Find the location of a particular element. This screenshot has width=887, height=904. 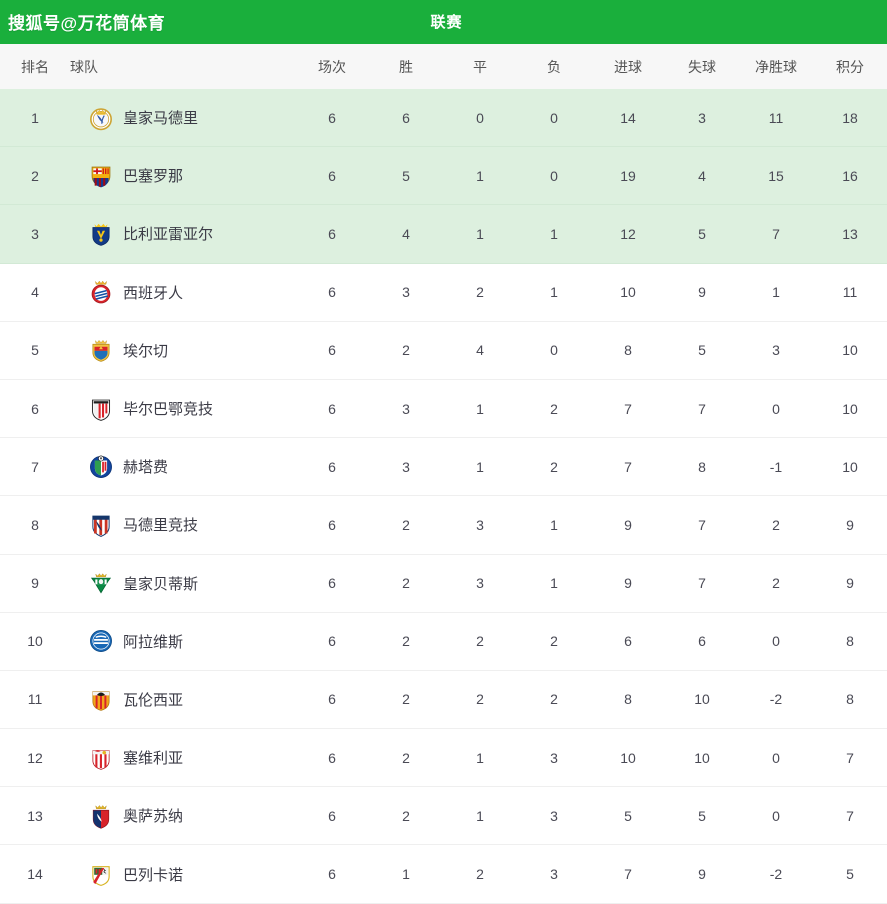

page-header: 搜狐号@万花筒体育 联赛 is located at coordinates (443, 22).